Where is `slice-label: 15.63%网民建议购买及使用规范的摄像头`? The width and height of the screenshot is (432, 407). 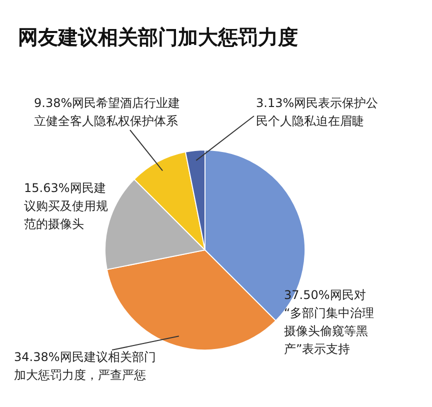 slice-label: 15.63%网民建议购买及使用规范的摄像头 is located at coordinates (66, 206).